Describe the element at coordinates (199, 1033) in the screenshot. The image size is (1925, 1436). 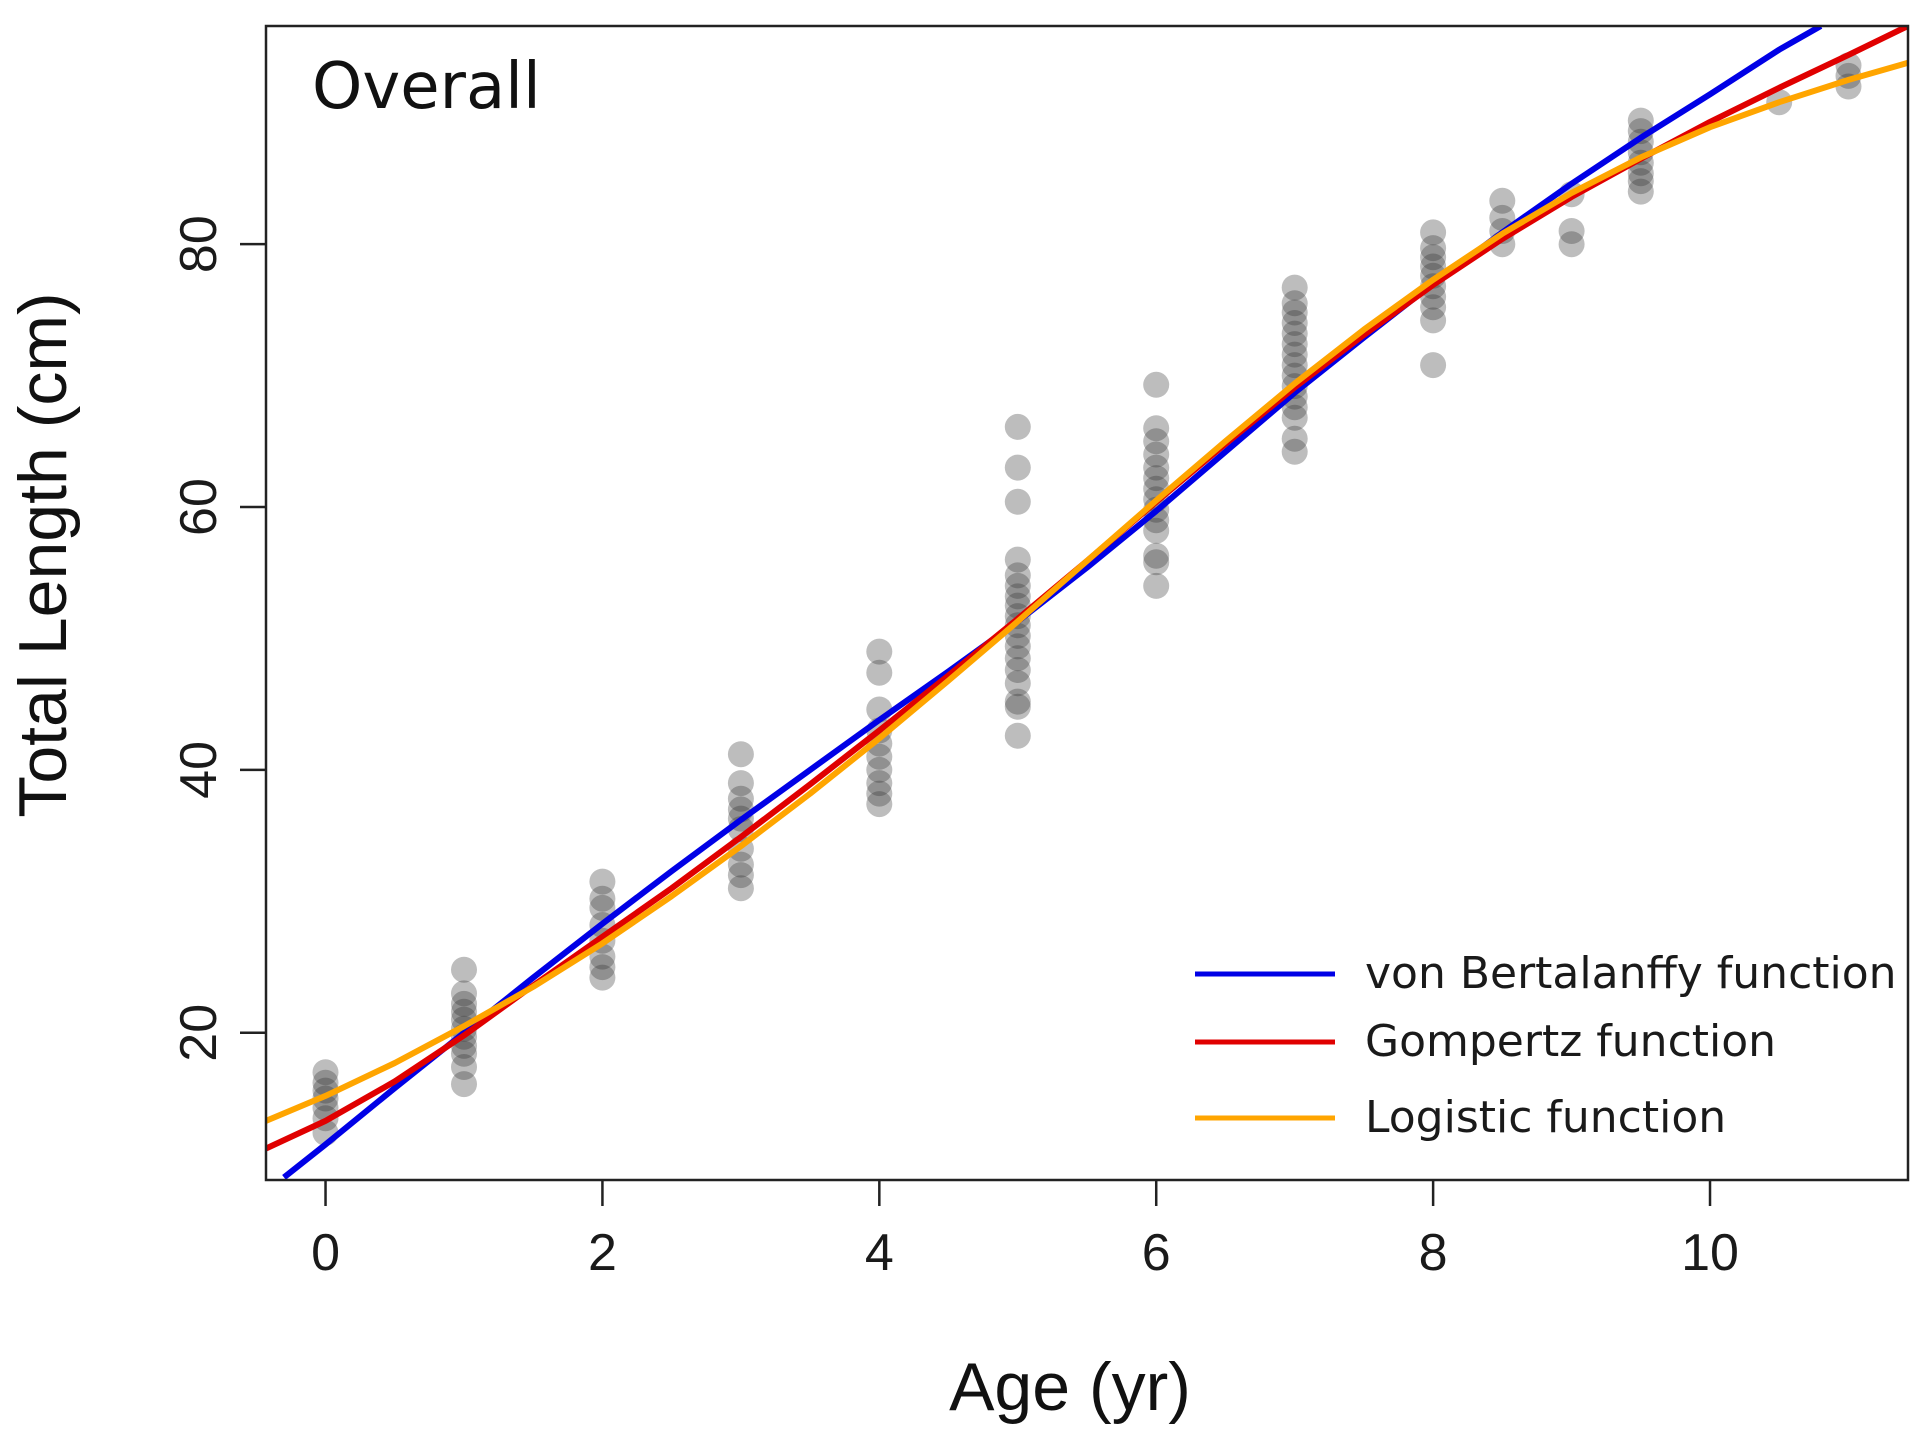
I see `y-tick-label: 20` at that location.